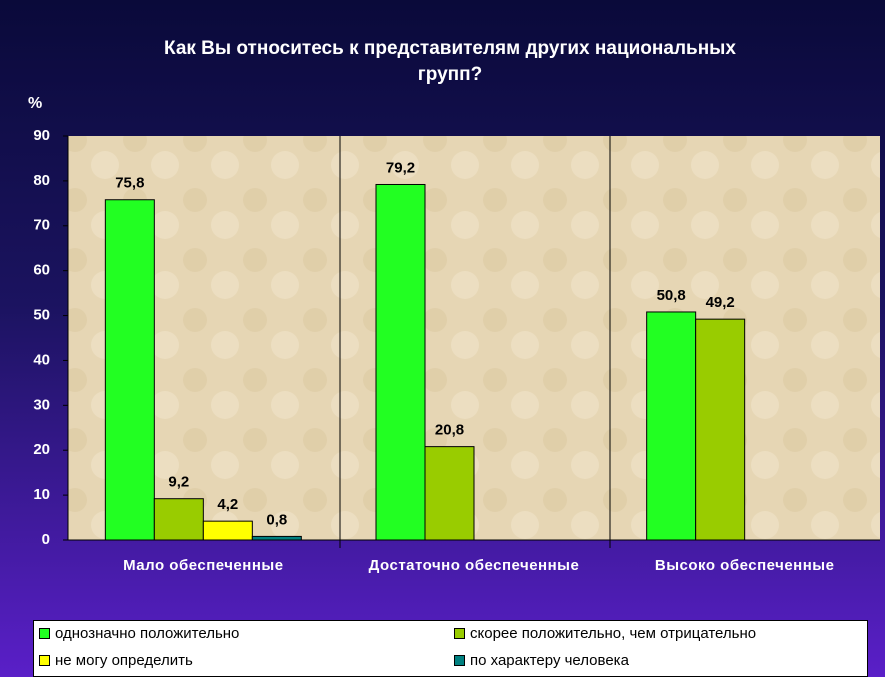 Image resolution: width=885 pixels, height=677 pixels. What do you see at coordinates (613, 633) in the screenshot?
I see `legend-label: скорее положительно, чем отрицательно` at bounding box center [613, 633].